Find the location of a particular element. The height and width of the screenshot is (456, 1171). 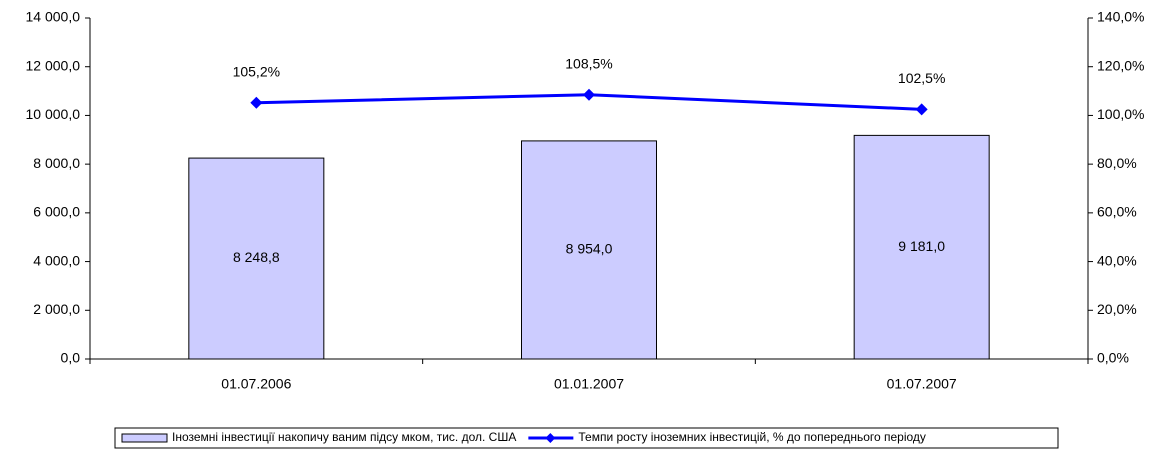

y2-tick-label: 0,0% is located at coordinates (1113, 358).